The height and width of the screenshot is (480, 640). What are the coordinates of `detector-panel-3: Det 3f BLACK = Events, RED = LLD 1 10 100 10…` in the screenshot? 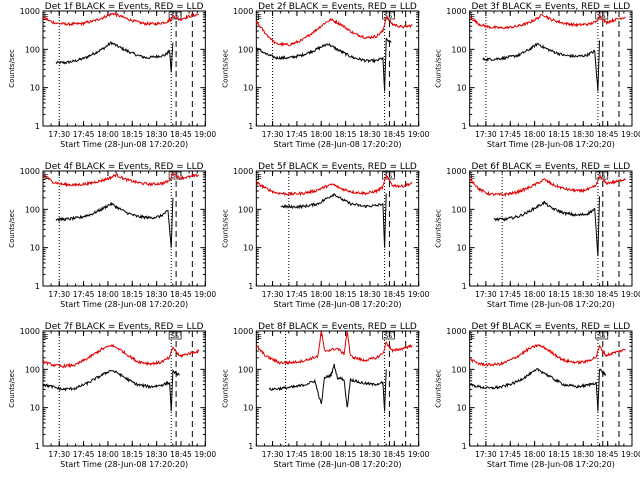 It's located at (537, 75).